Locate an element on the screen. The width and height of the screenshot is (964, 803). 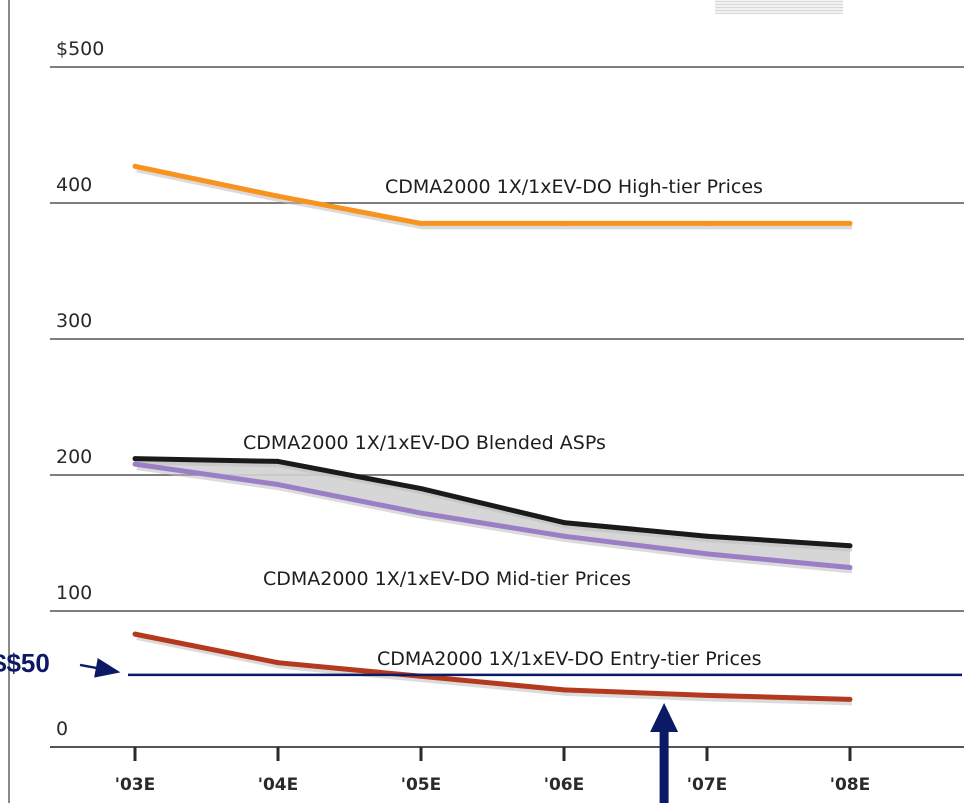
series-line-mid-tier is located at coordinates (492, 515).